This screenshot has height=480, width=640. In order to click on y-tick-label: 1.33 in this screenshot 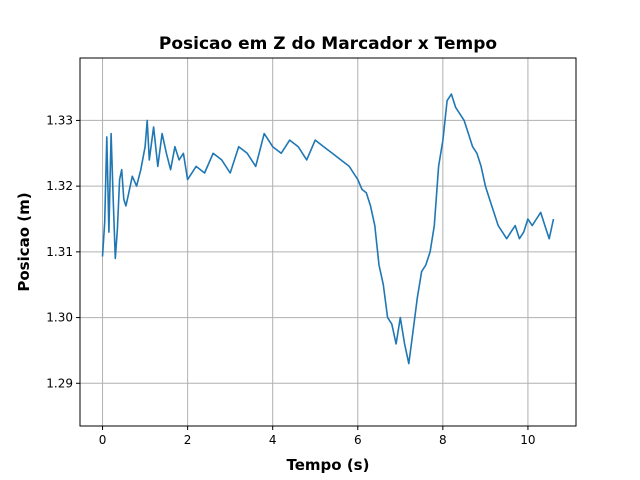, I will do `click(59, 120)`.